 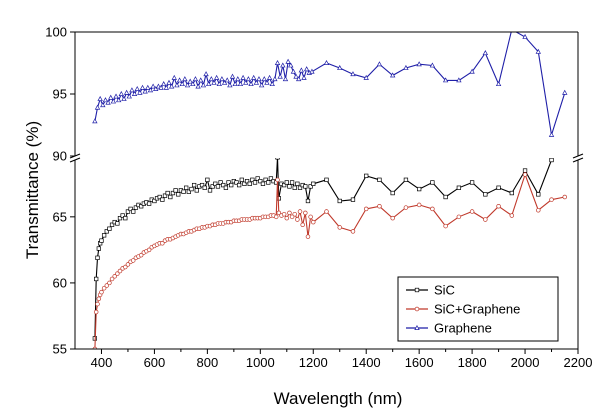 I want to click on data-point-graphene-legend, so click(x=417, y=327).